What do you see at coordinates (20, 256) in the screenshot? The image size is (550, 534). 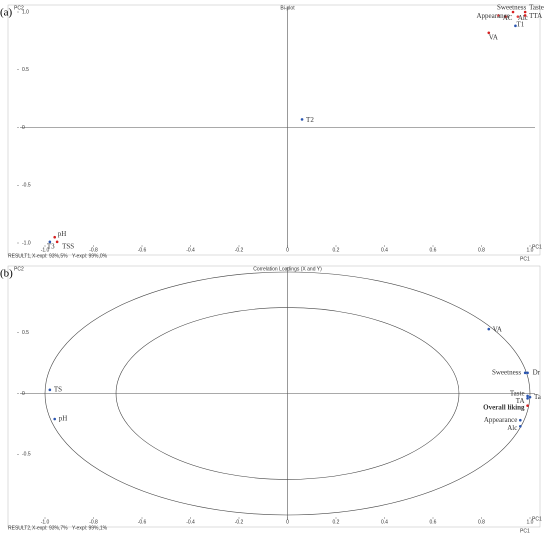 I see `footnote: RESULT1,` at bounding box center [20, 256].